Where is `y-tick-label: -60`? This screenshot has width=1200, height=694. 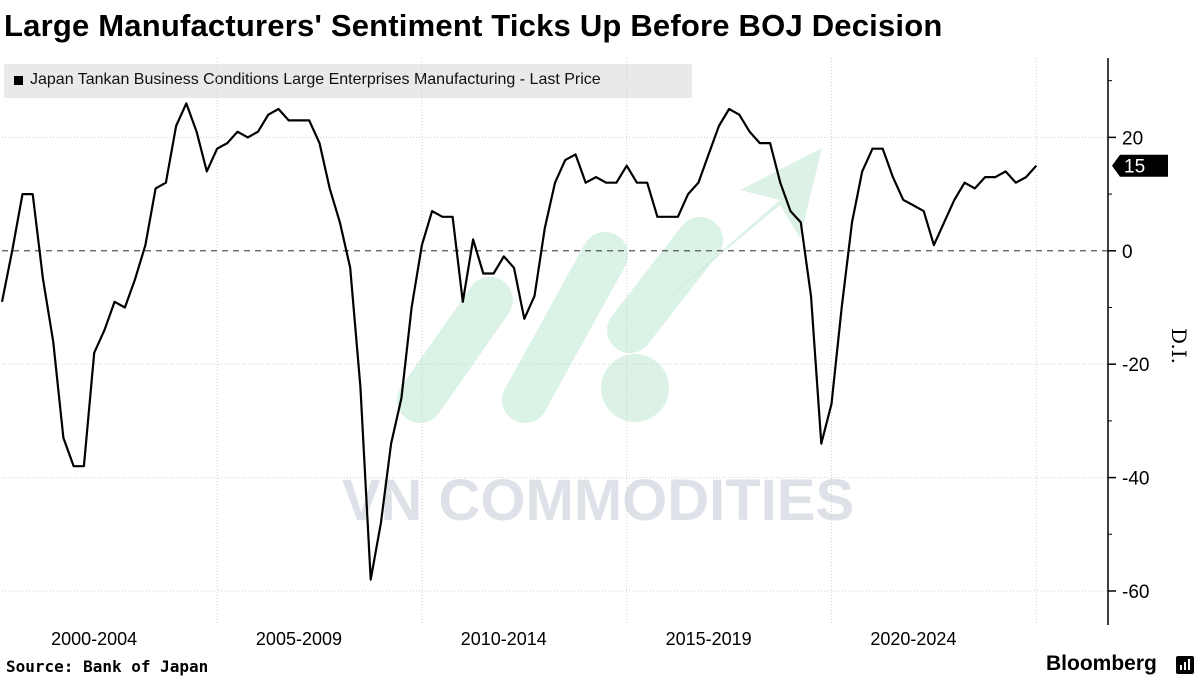 y-tick-label: -60 is located at coordinates (1135, 592).